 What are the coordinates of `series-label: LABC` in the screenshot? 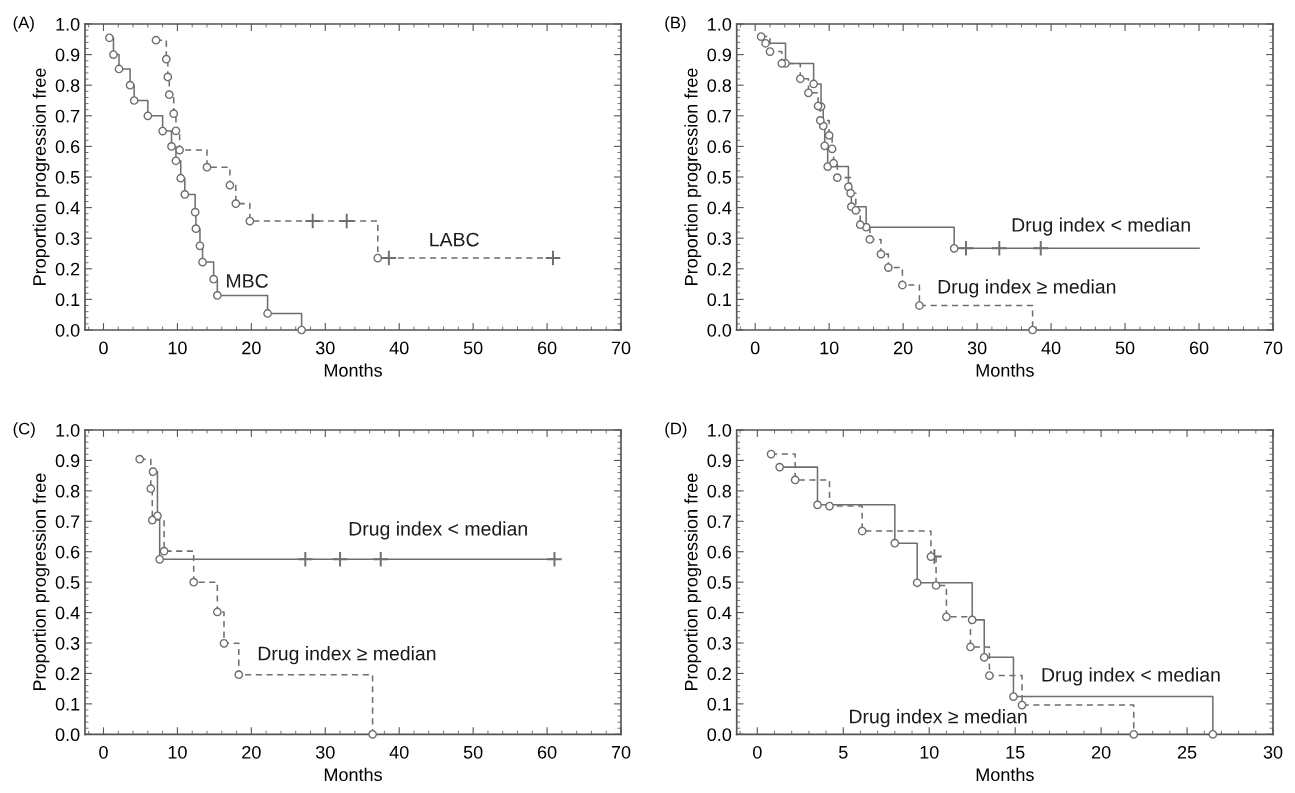 It's located at (454, 239).